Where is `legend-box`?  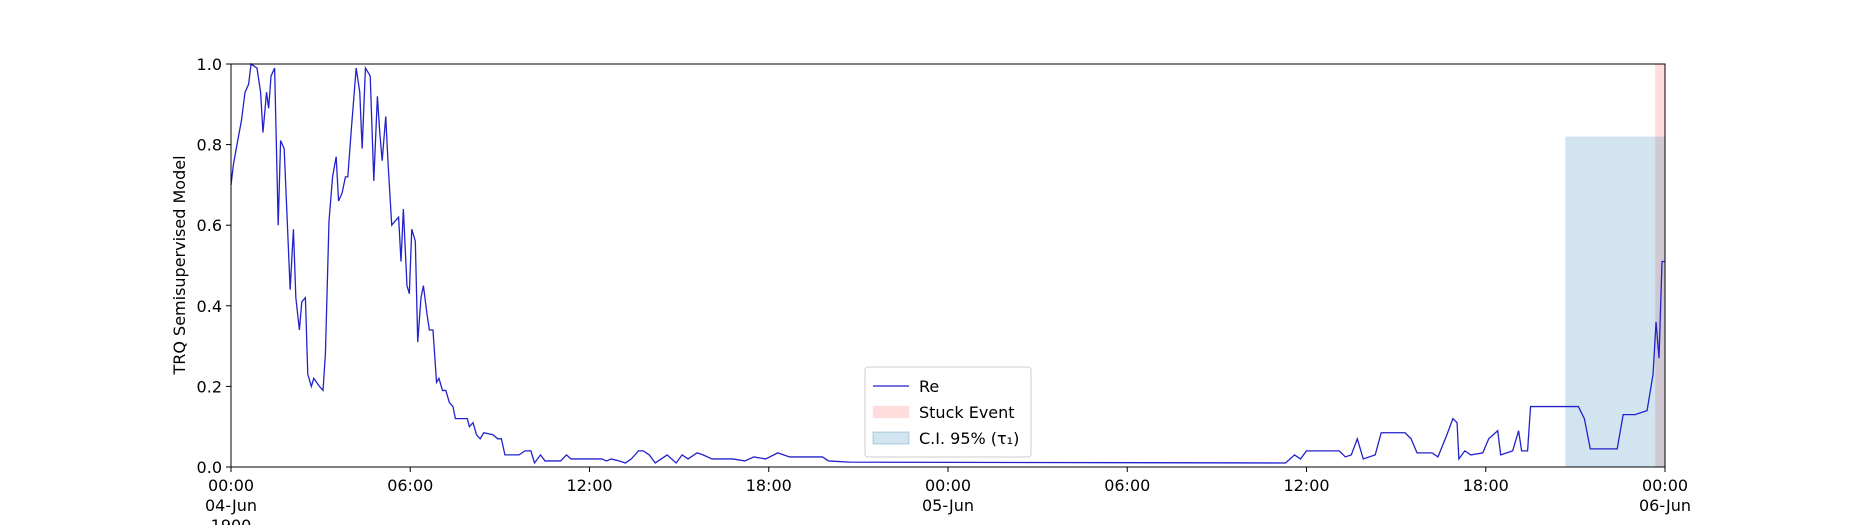 legend-box is located at coordinates (948, 412).